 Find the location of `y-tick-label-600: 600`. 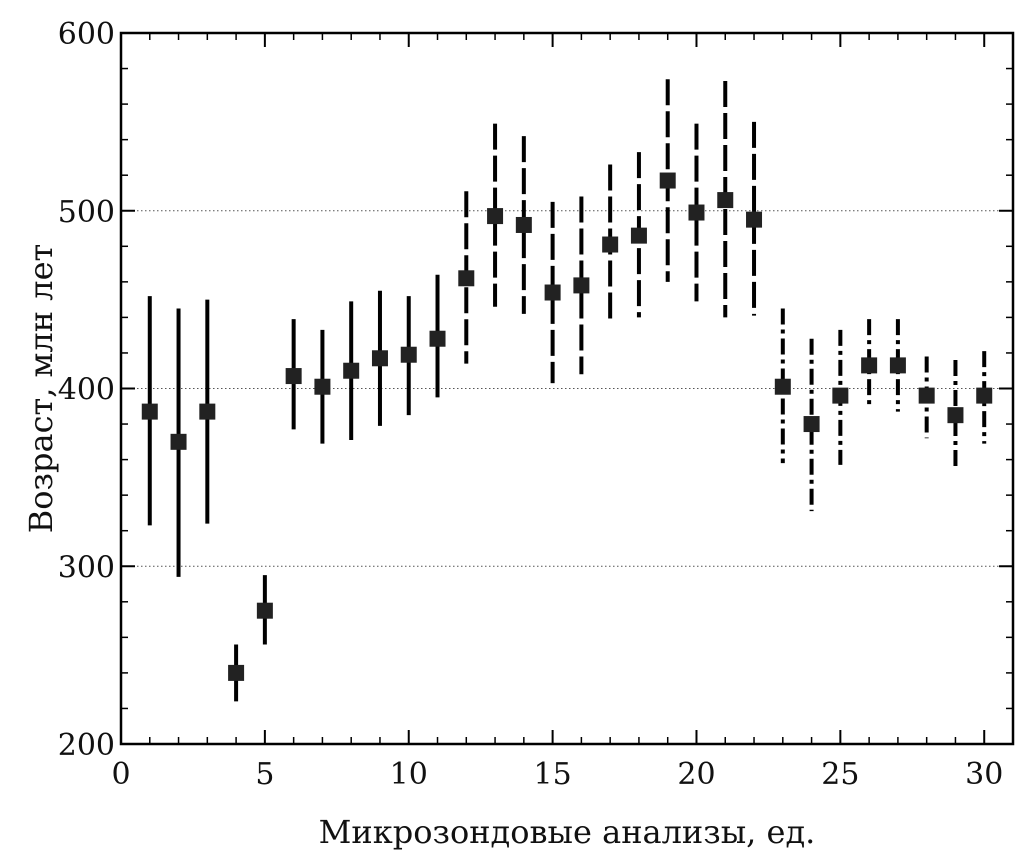

y-tick-label-600: 600 is located at coordinates (86, 34).